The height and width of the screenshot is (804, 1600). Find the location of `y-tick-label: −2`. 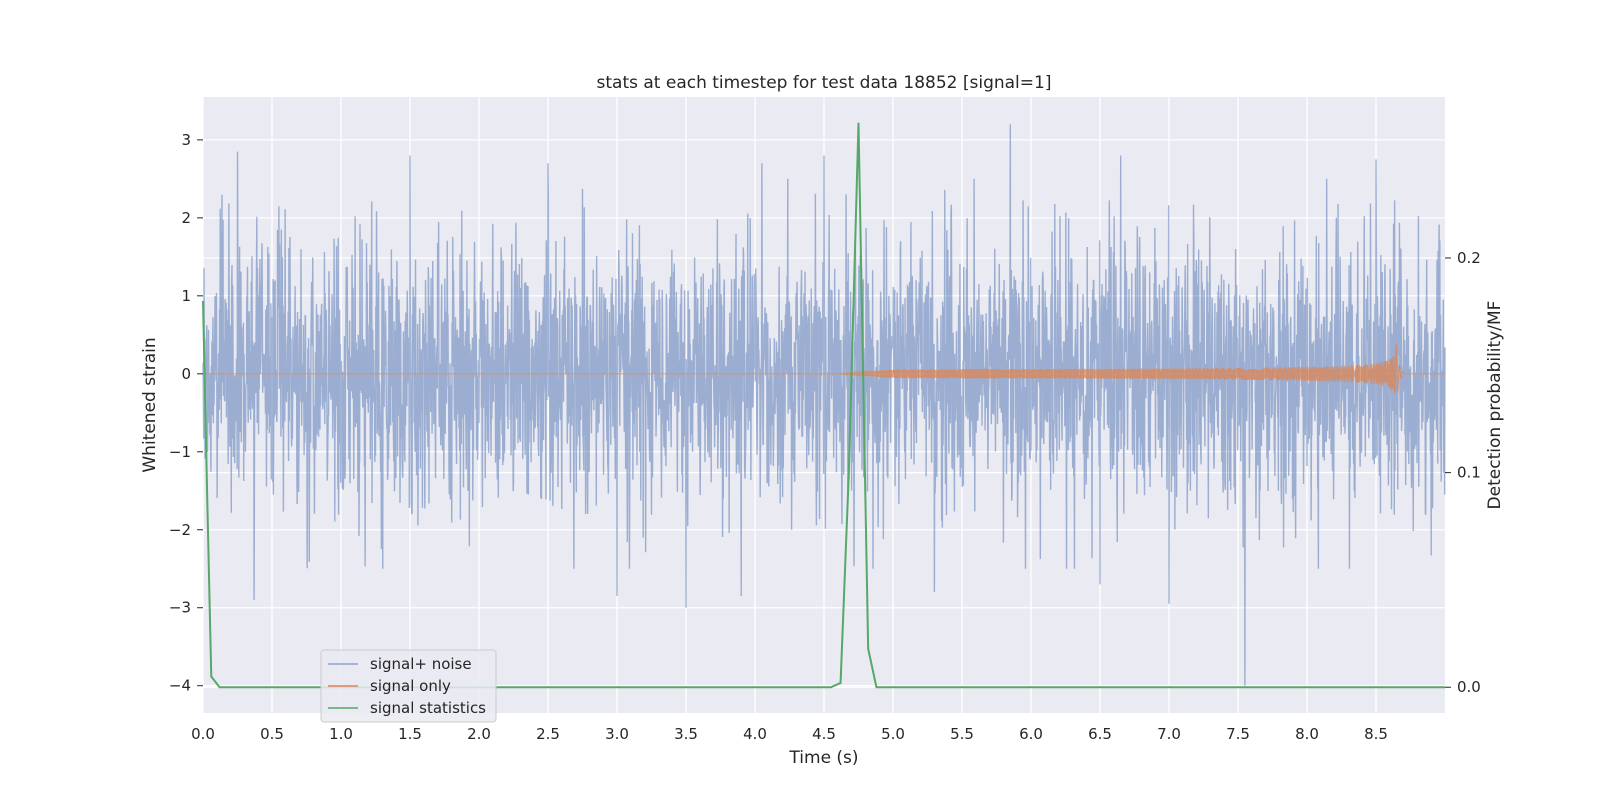

y-tick-label: −2 is located at coordinates (180, 530).